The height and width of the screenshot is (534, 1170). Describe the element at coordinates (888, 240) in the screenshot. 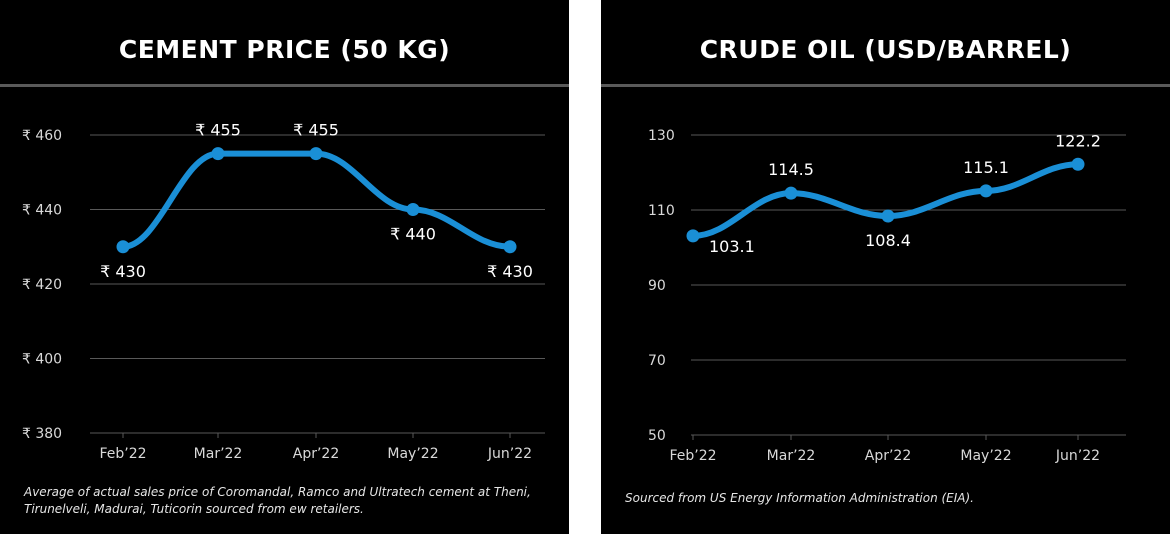

I see `data-label: 108.4` at that location.